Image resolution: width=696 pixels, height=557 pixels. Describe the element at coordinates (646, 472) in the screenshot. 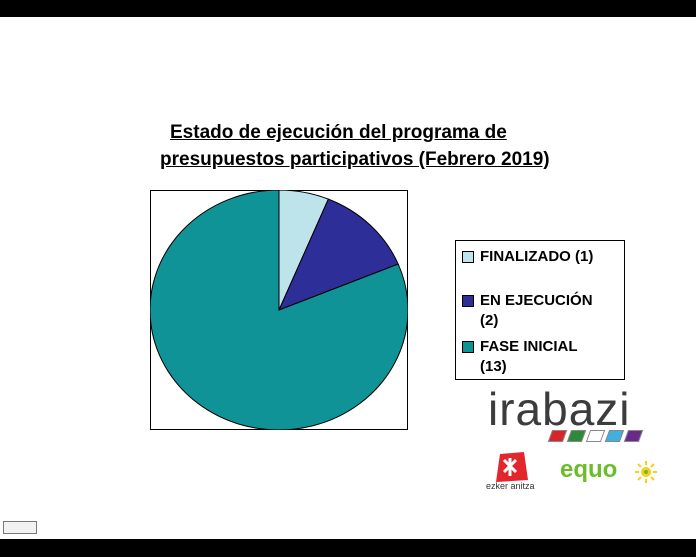

I see `equo-sun-icon` at that location.